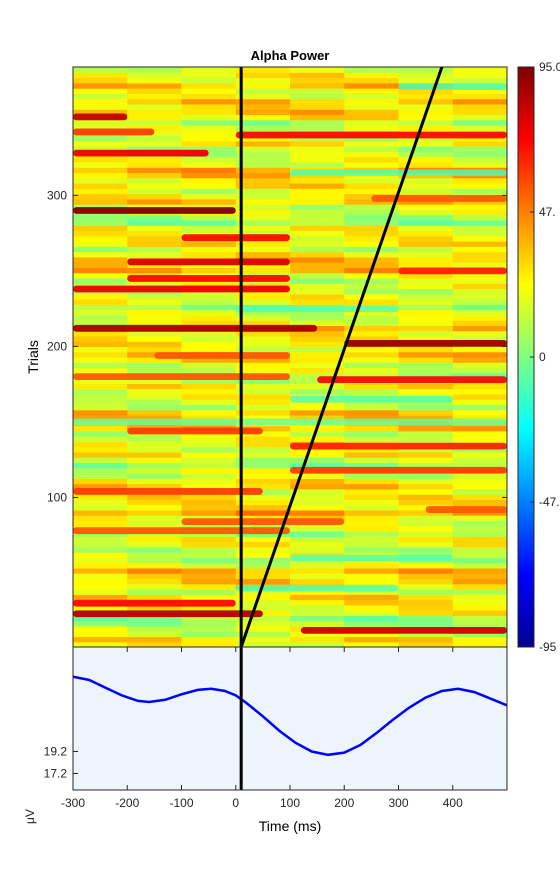 Image resolution: width=560 pixels, height=890 pixels. Describe the element at coordinates (57, 346) in the screenshot. I see `y-tick-label: 200` at that location.